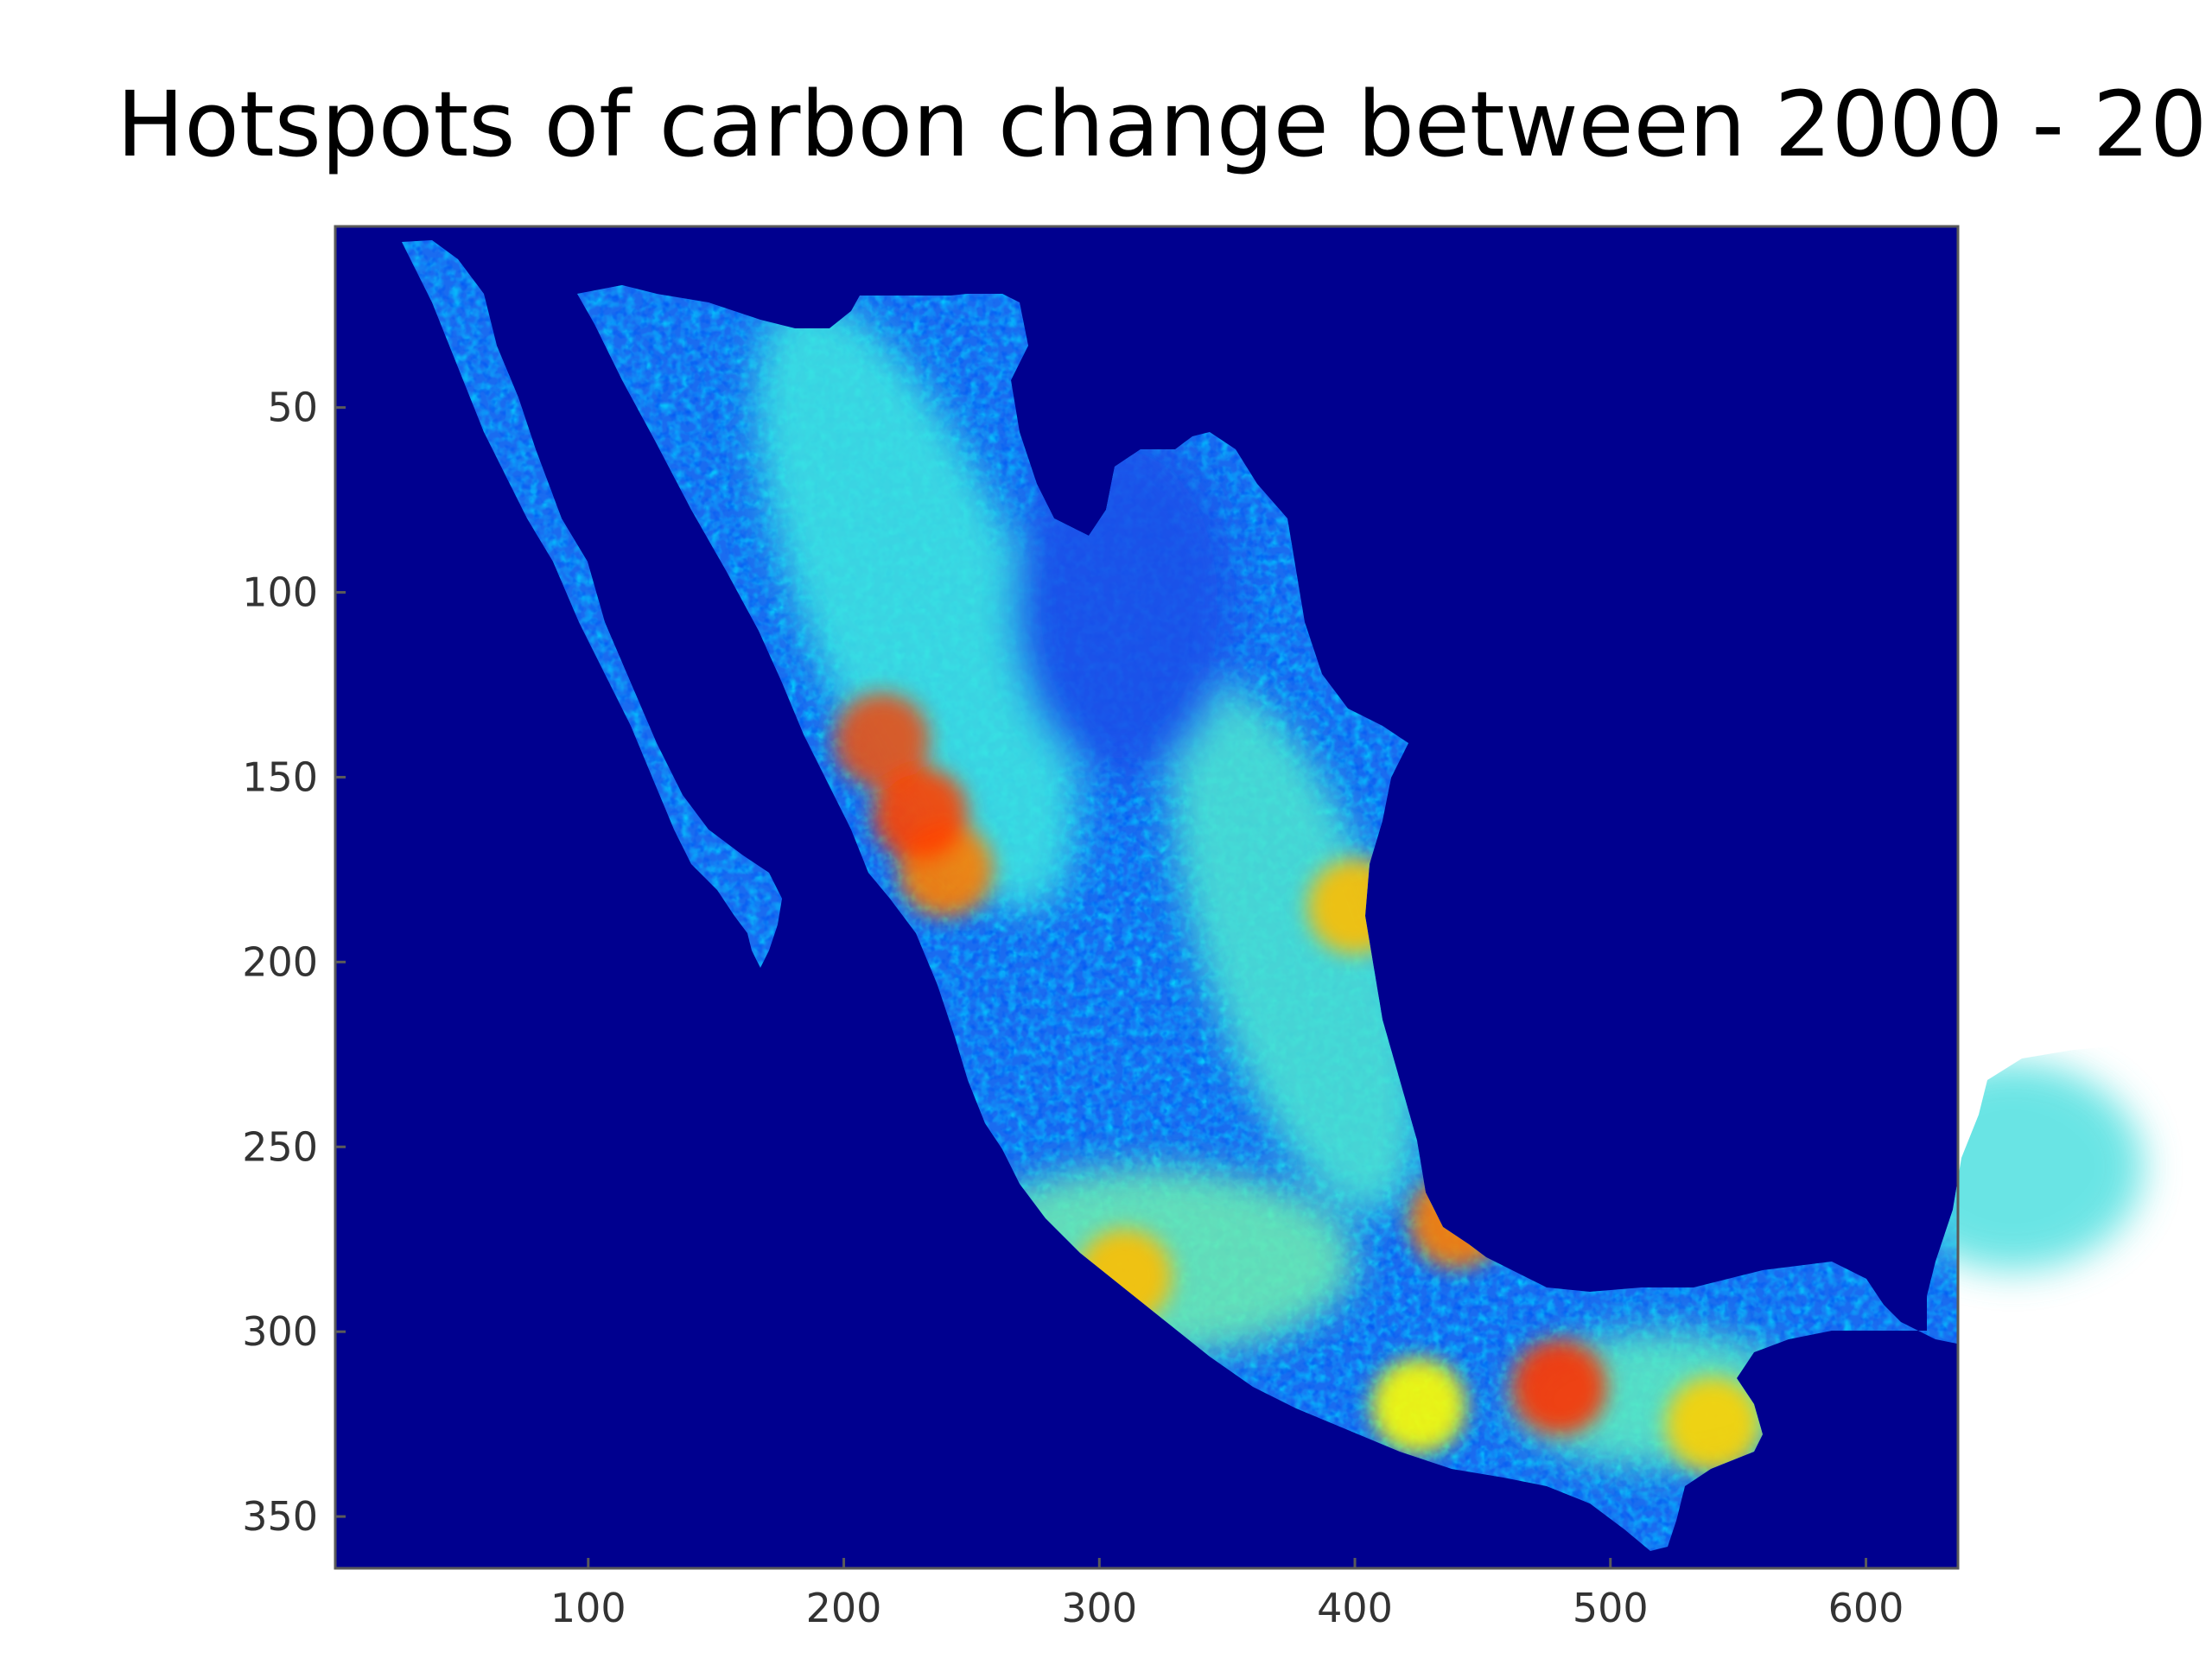 The width and height of the screenshot is (2212, 1659). What do you see at coordinates (292, 408) in the screenshot?
I see `y-tick-label: 50` at bounding box center [292, 408].